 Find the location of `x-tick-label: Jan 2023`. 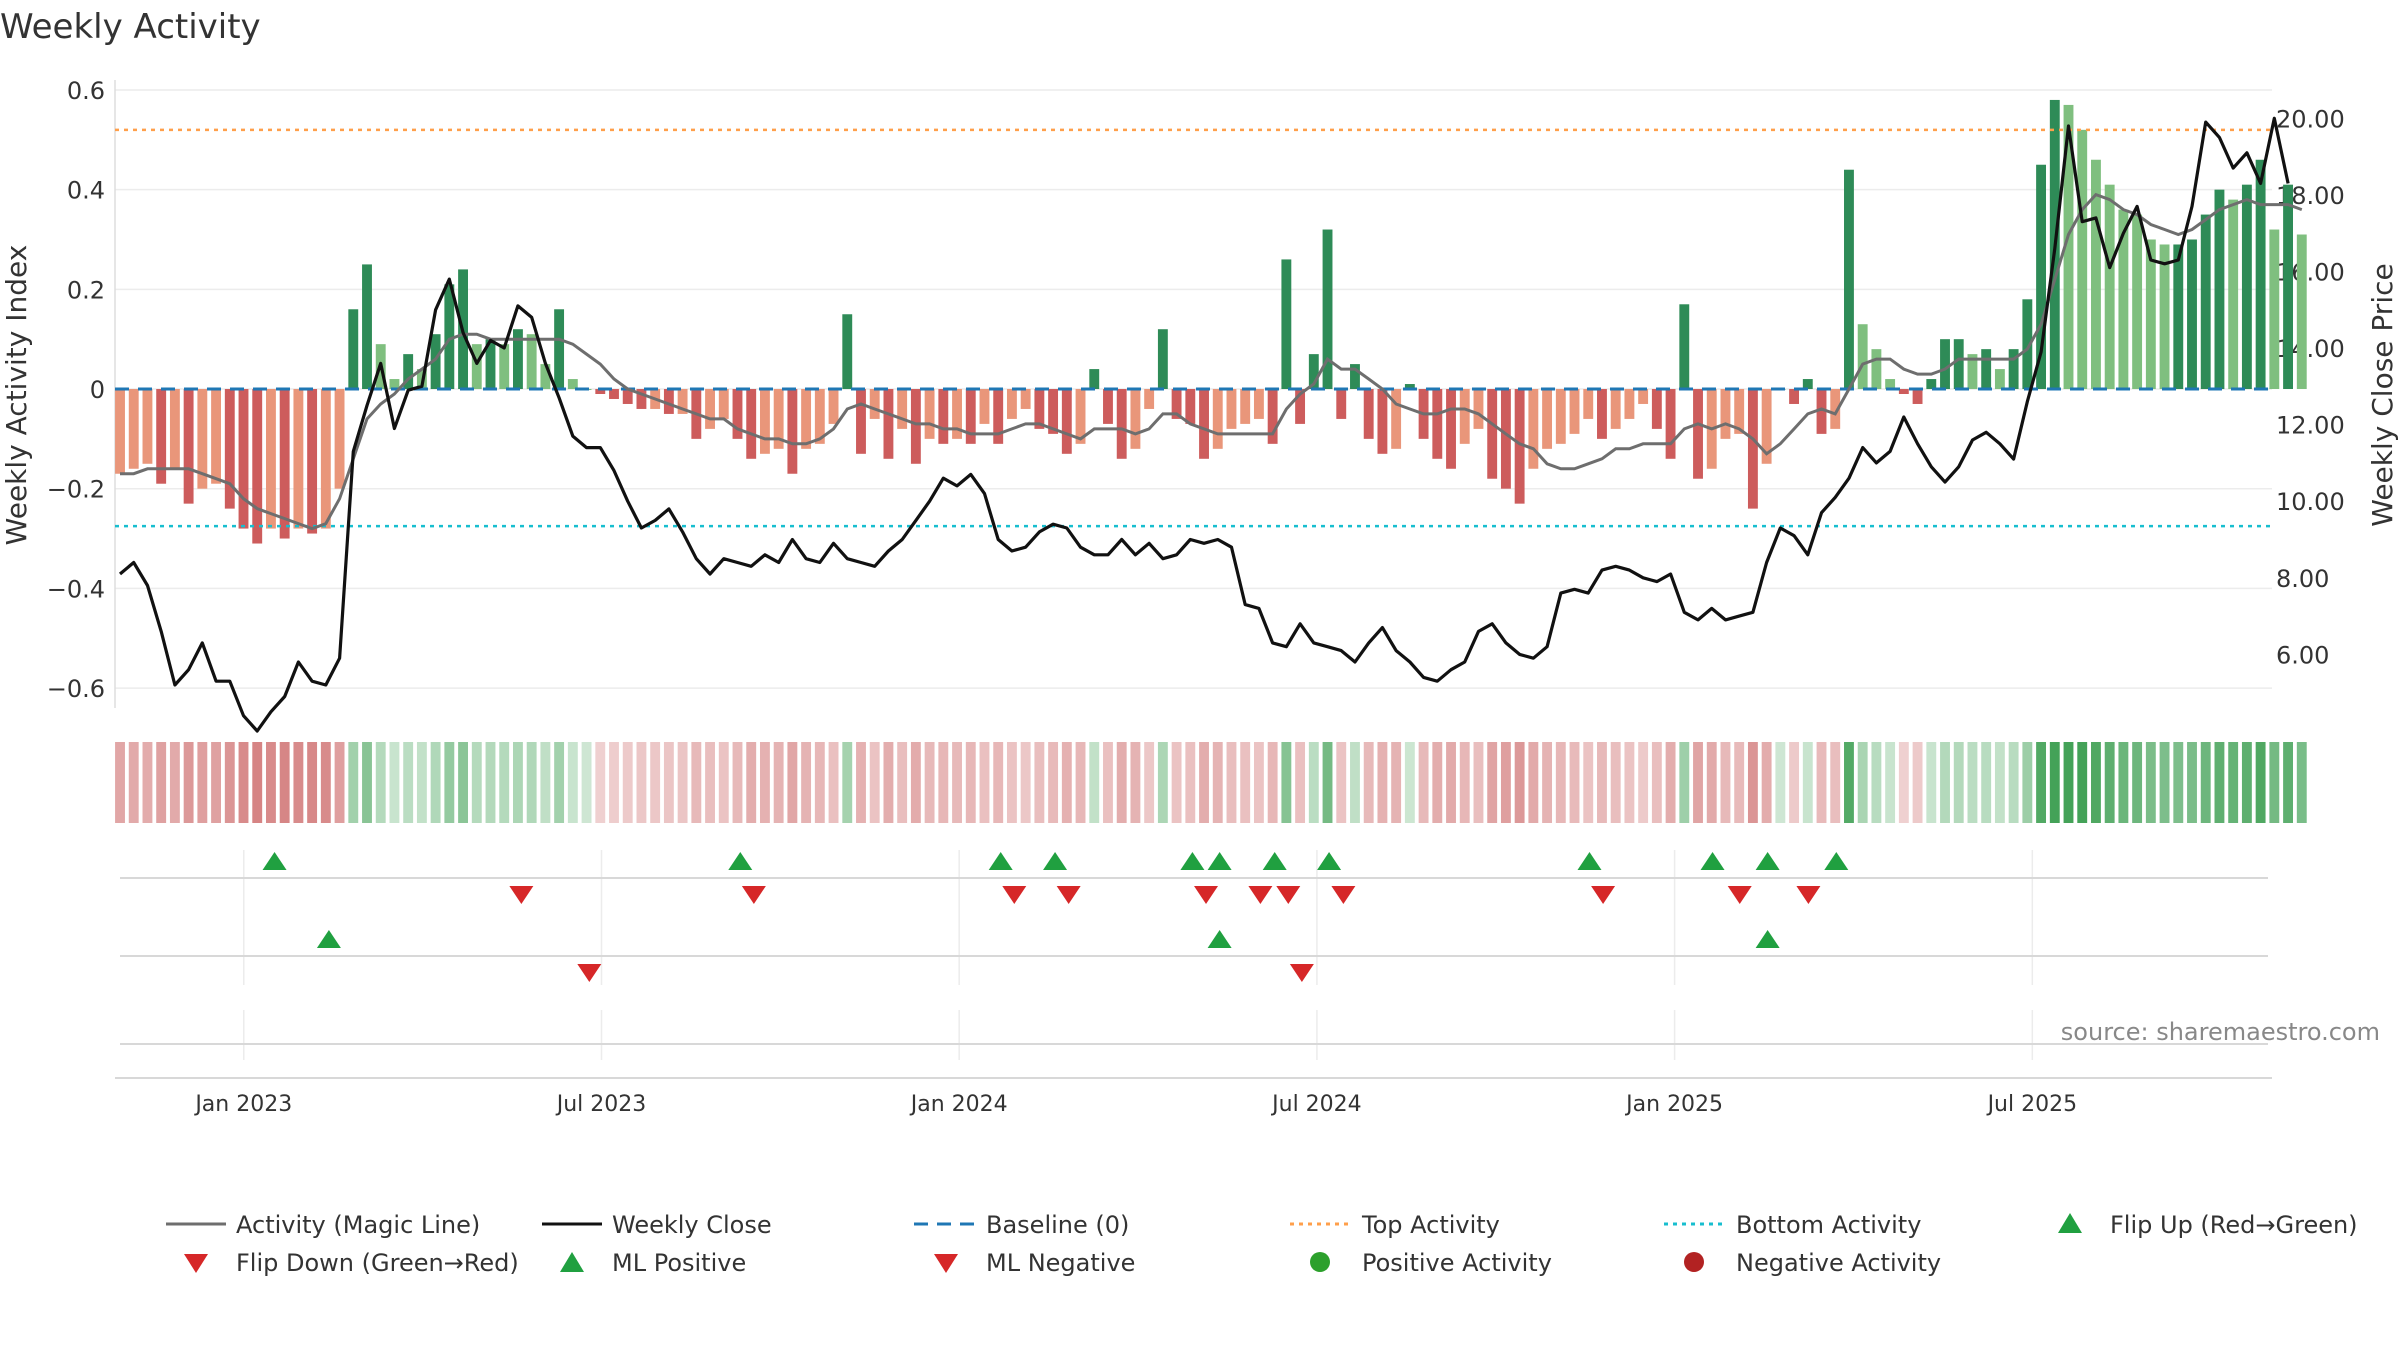

x-tick-label: Jan 2023 is located at coordinates (242, 1104).